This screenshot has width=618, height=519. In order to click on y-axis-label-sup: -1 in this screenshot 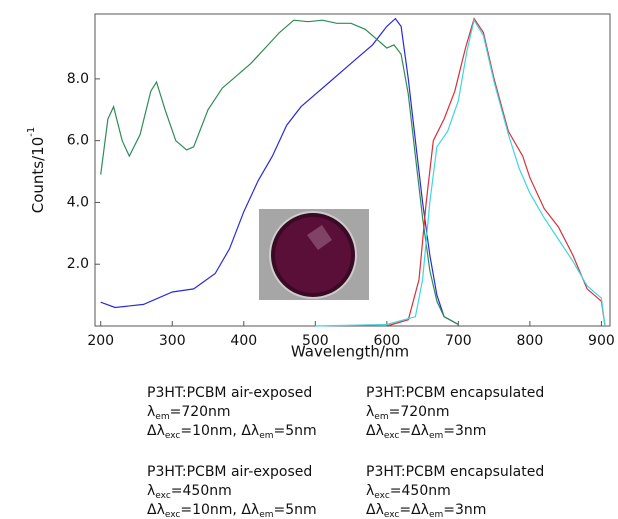, I will do `click(31, 132)`.